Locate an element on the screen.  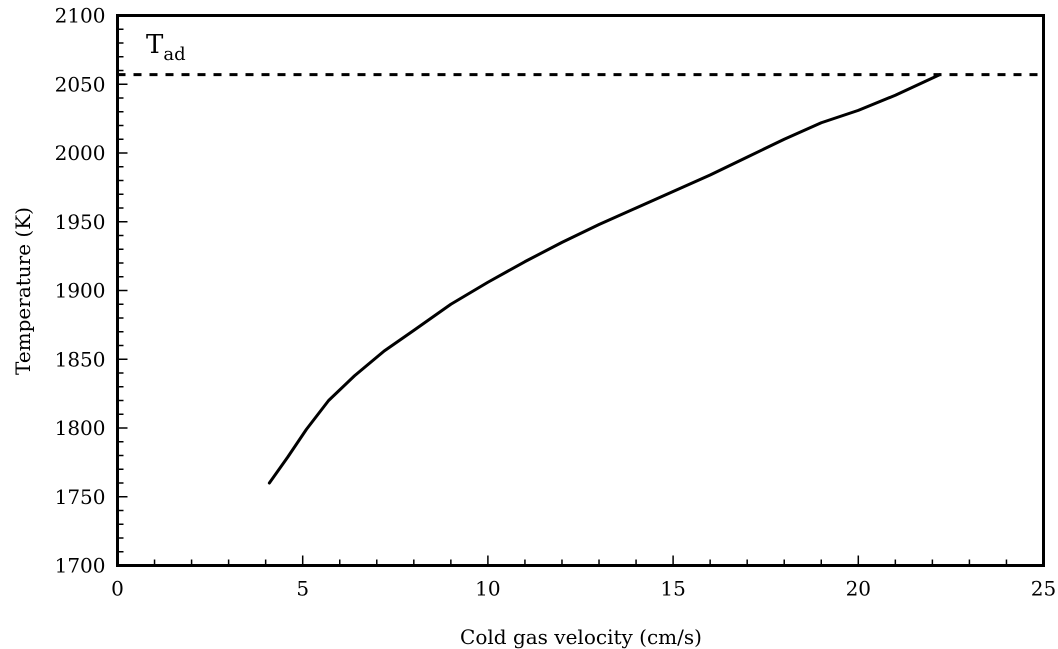
y-tick-label: 1750 is located at coordinates (80, 497).